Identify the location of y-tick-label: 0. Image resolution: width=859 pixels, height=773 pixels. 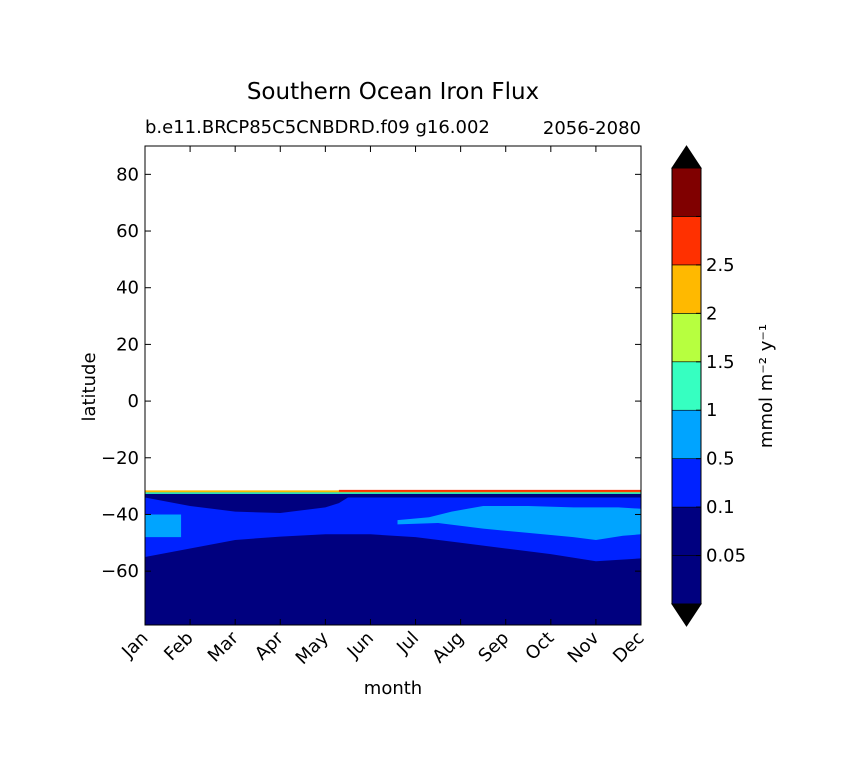
(133, 401).